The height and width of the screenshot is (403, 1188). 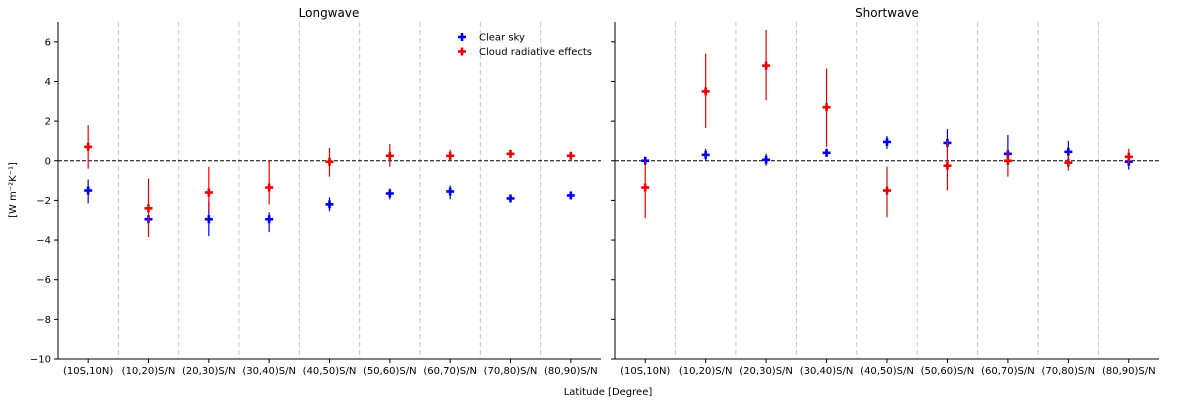 I want to click on shortwave-x-tick-label-3: (30,40)S/N, so click(x=827, y=371).